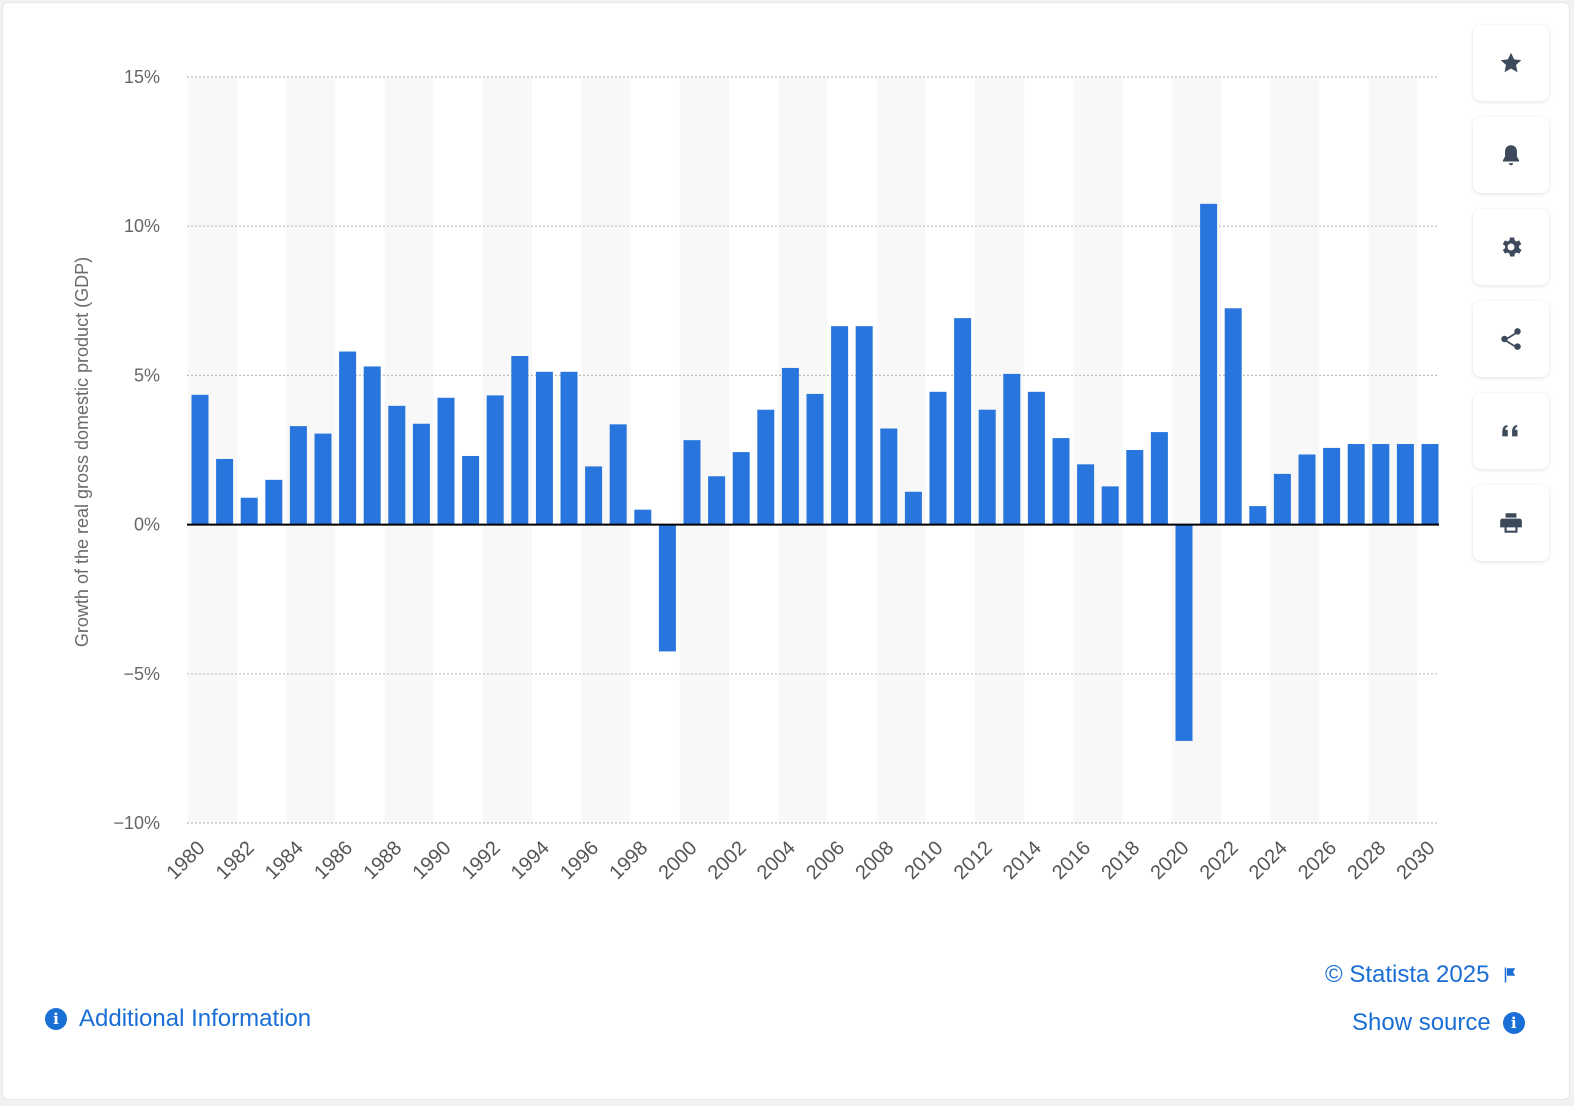 This screenshot has width=1574, height=1106. What do you see at coordinates (471, 490) in the screenshot?
I see `bar-1991` at bounding box center [471, 490].